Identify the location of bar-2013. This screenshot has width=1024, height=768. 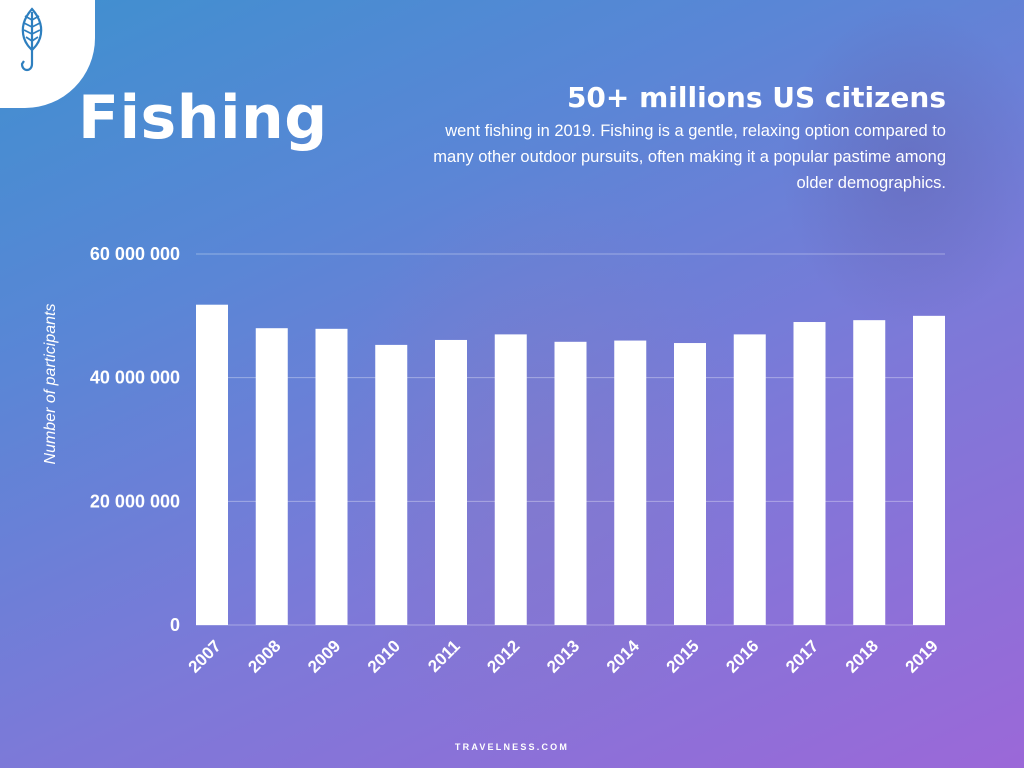
(570, 483).